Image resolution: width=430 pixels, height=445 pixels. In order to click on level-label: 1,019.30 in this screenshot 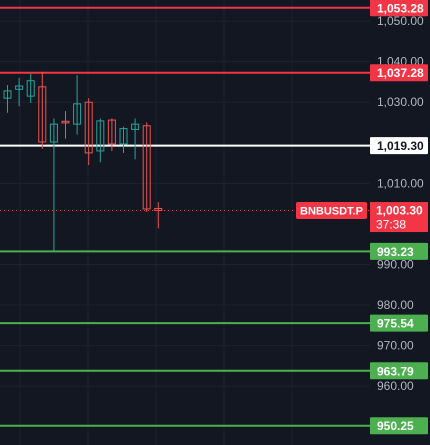, I will do `click(400, 146)`.